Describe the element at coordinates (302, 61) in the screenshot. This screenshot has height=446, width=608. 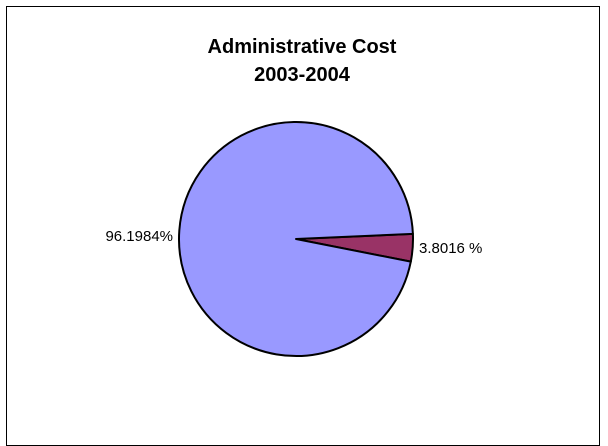
I see `chart-title: Administrative Cost 2003-2004` at that location.